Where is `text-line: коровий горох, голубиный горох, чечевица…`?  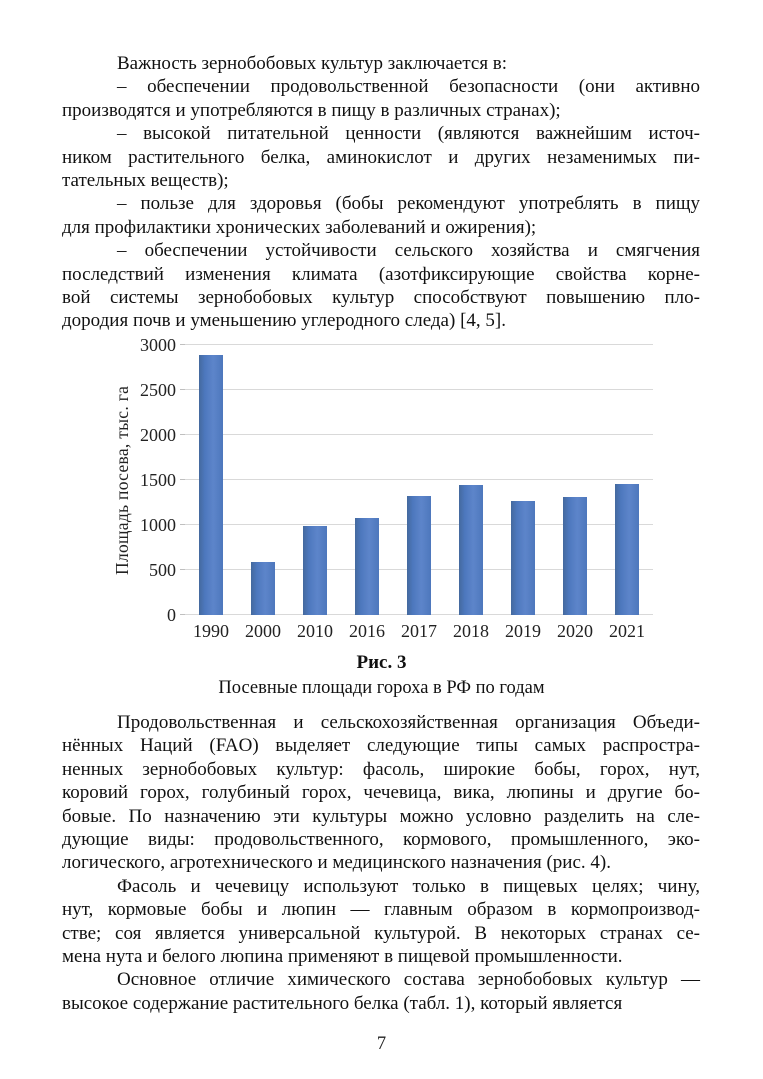 text-line: коровий горох, голубиный горох, чечевица… is located at coordinates (381, 793).